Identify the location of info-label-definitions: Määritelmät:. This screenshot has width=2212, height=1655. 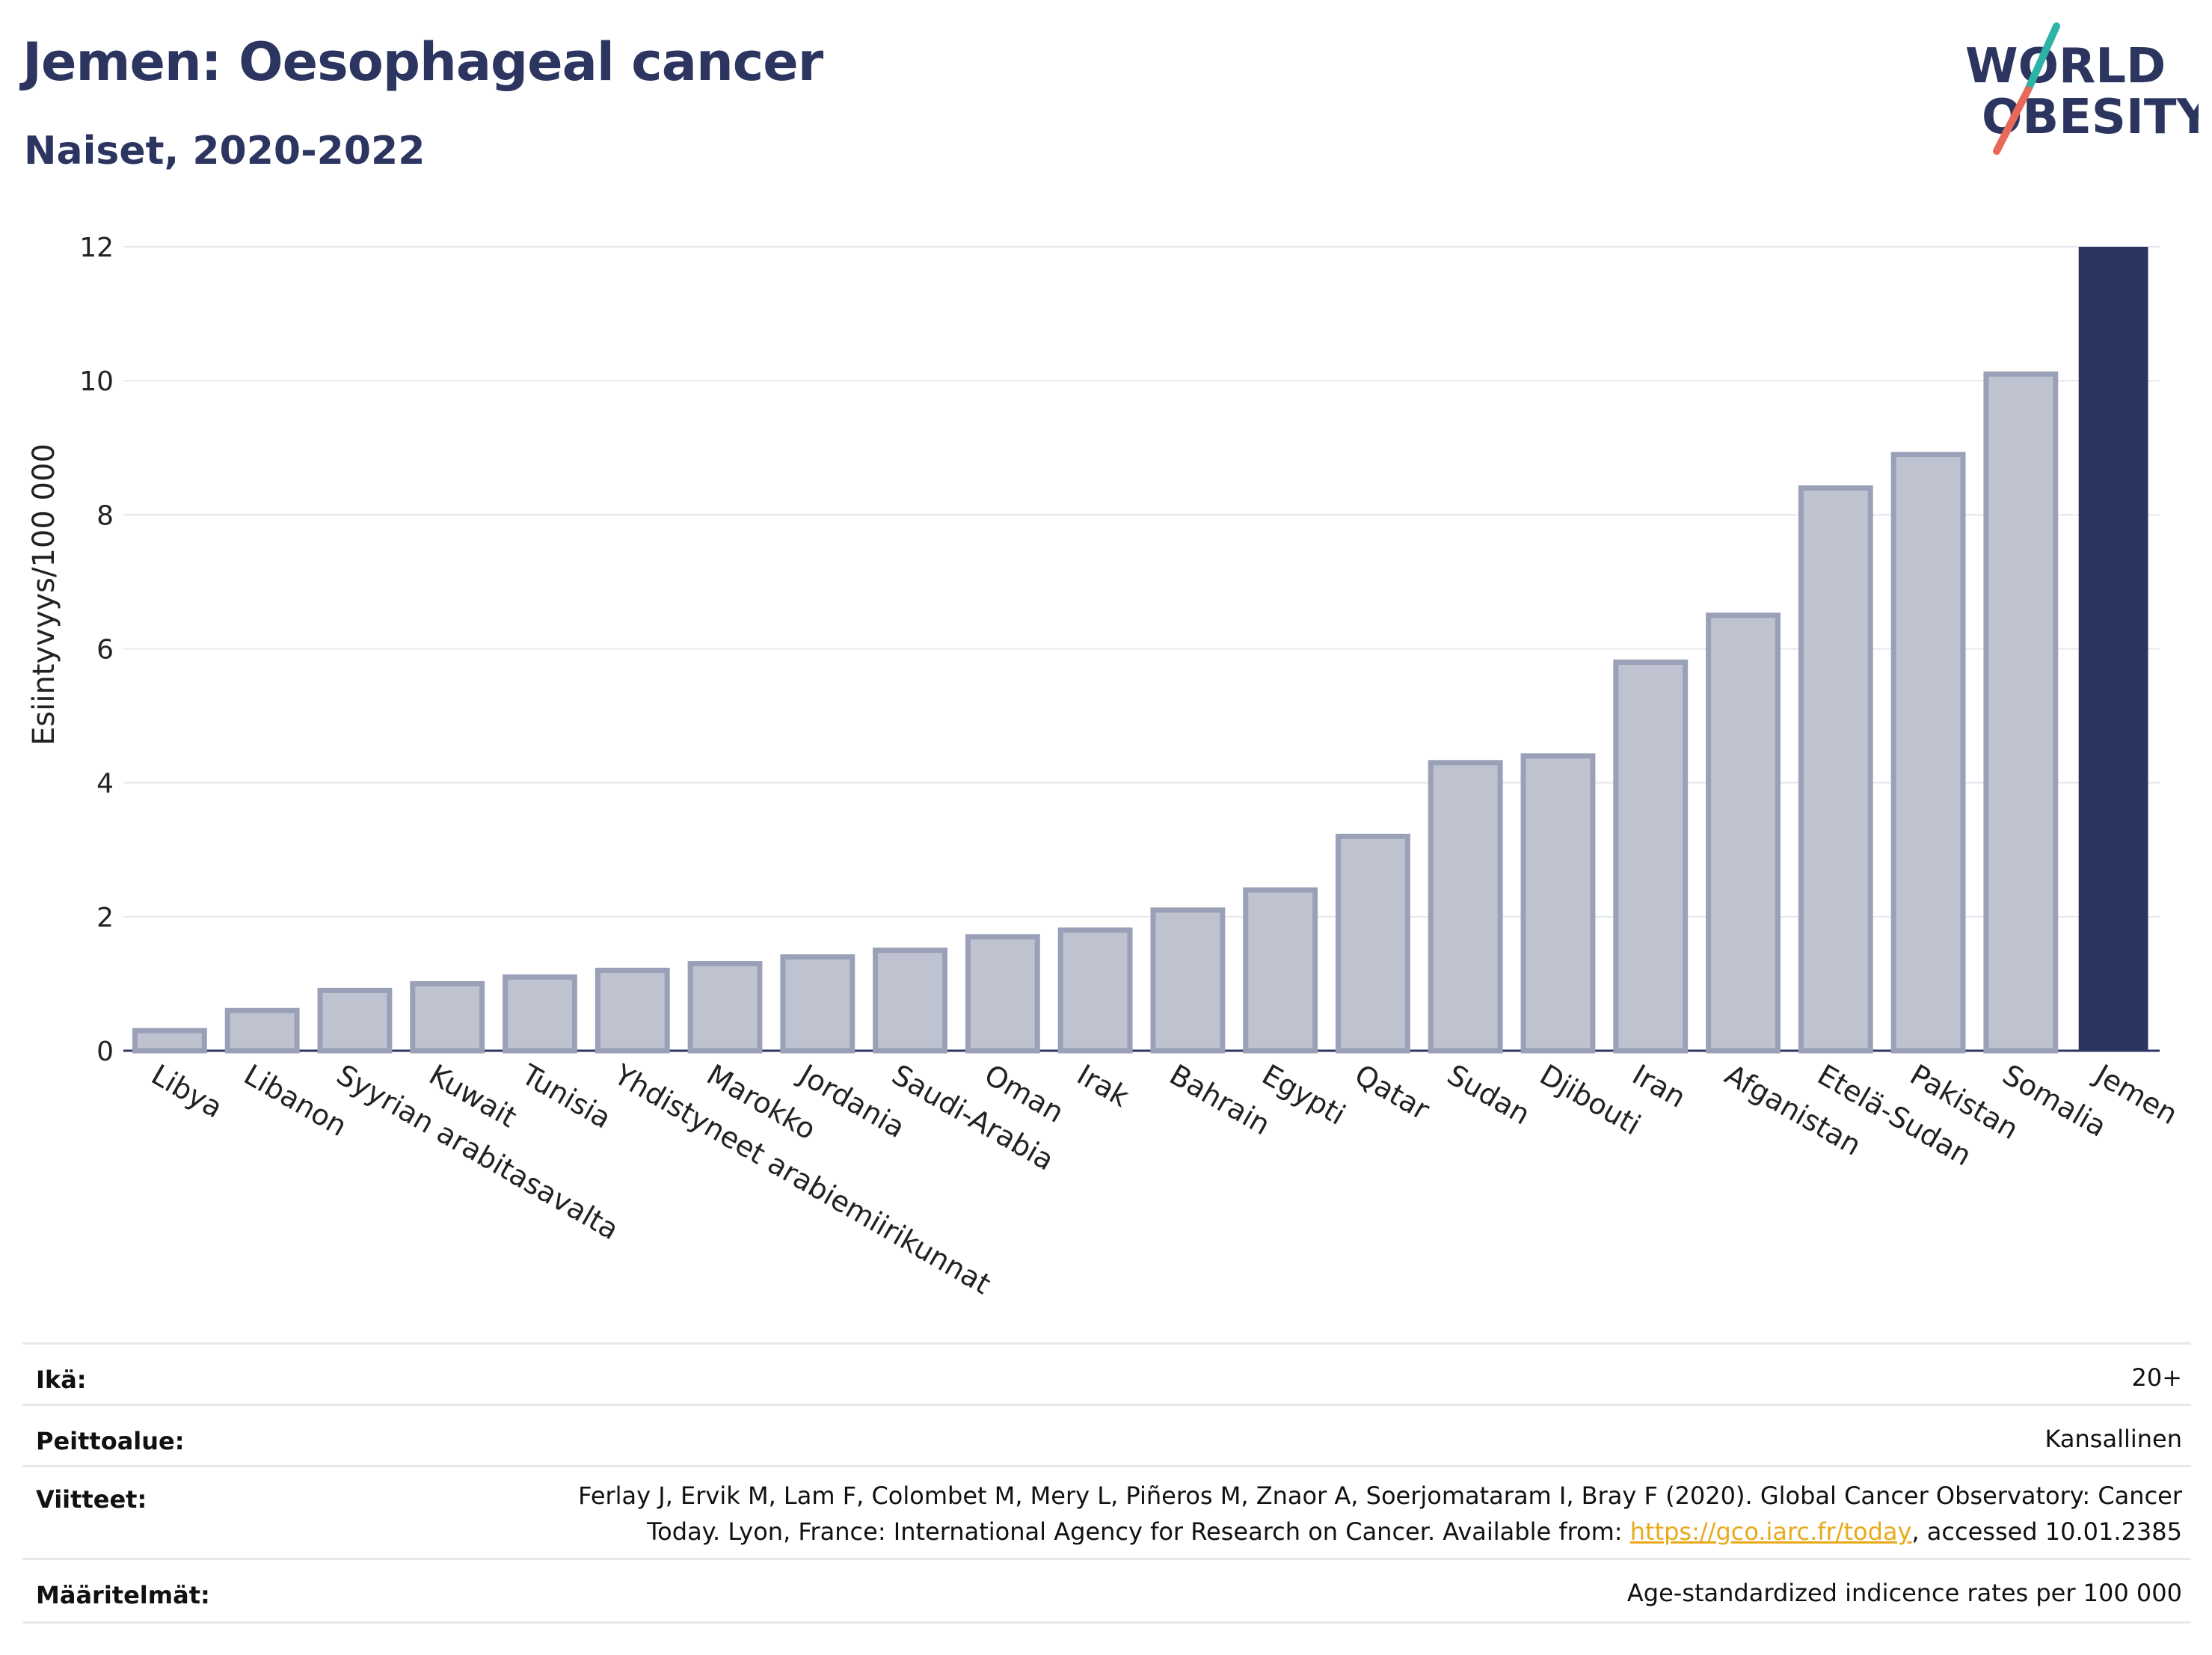
(123, 1595).